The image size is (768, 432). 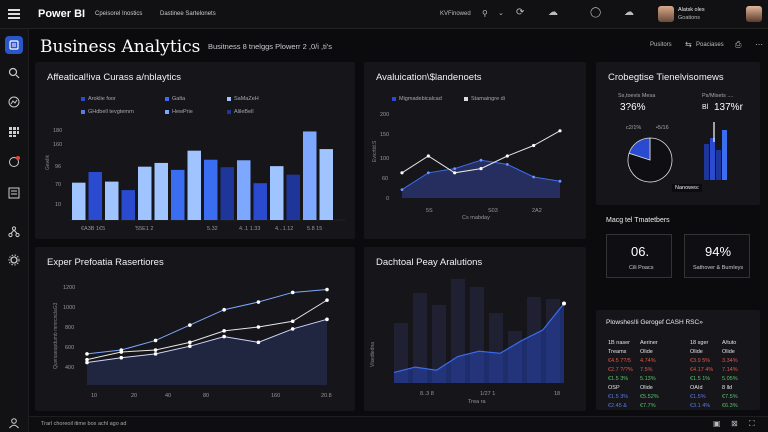 I want to click on nav-network-icon, so click(x=14, y=232).